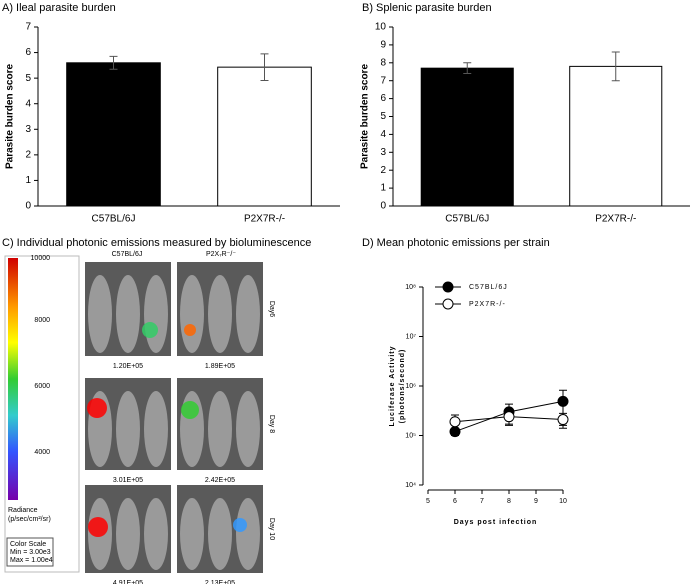 This screenshot has width=698, height=584. I want to click on y-tick-label: 10⁷, so click(411, 336).